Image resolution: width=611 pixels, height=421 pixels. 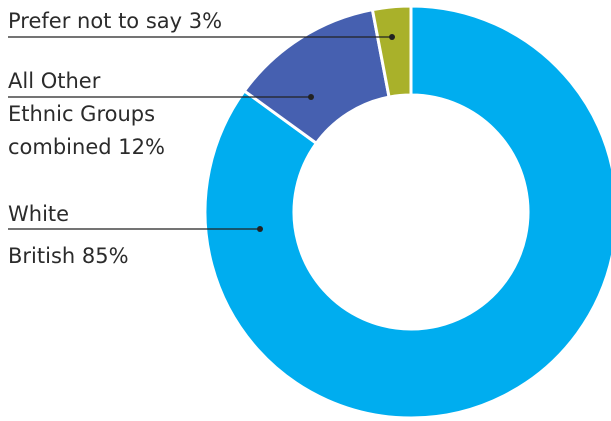 What do you see at coordinates (311, 97) in the screenshot?
I see `leader-dot-all-other-ethnic-groups-combined` at bounding box center [311, 97].